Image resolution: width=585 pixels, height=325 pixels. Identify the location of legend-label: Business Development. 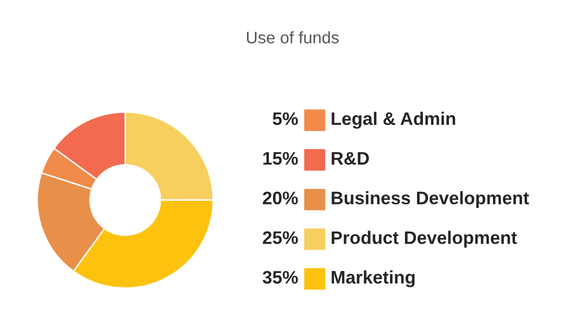
(430, 199).